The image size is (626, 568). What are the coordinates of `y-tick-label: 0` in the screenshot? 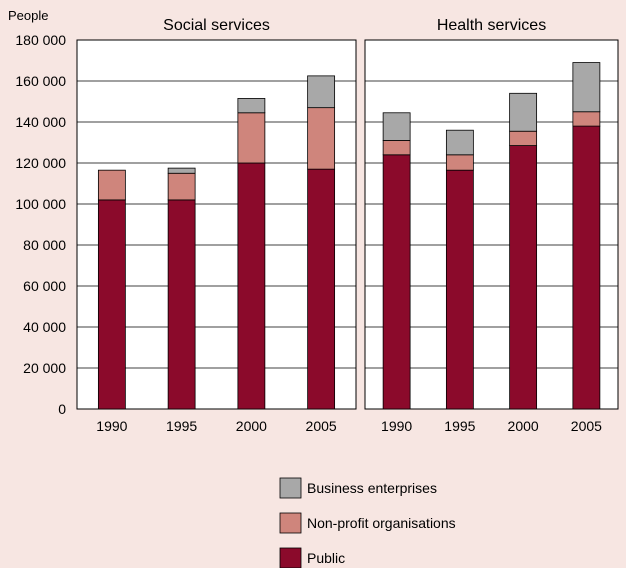 It's located at (62, 409).